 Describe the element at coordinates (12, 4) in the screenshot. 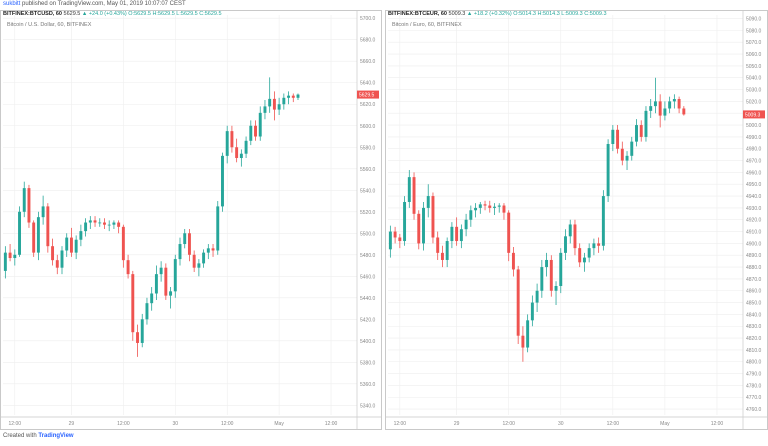

I see `publisher-username: sukbitt` at that location.